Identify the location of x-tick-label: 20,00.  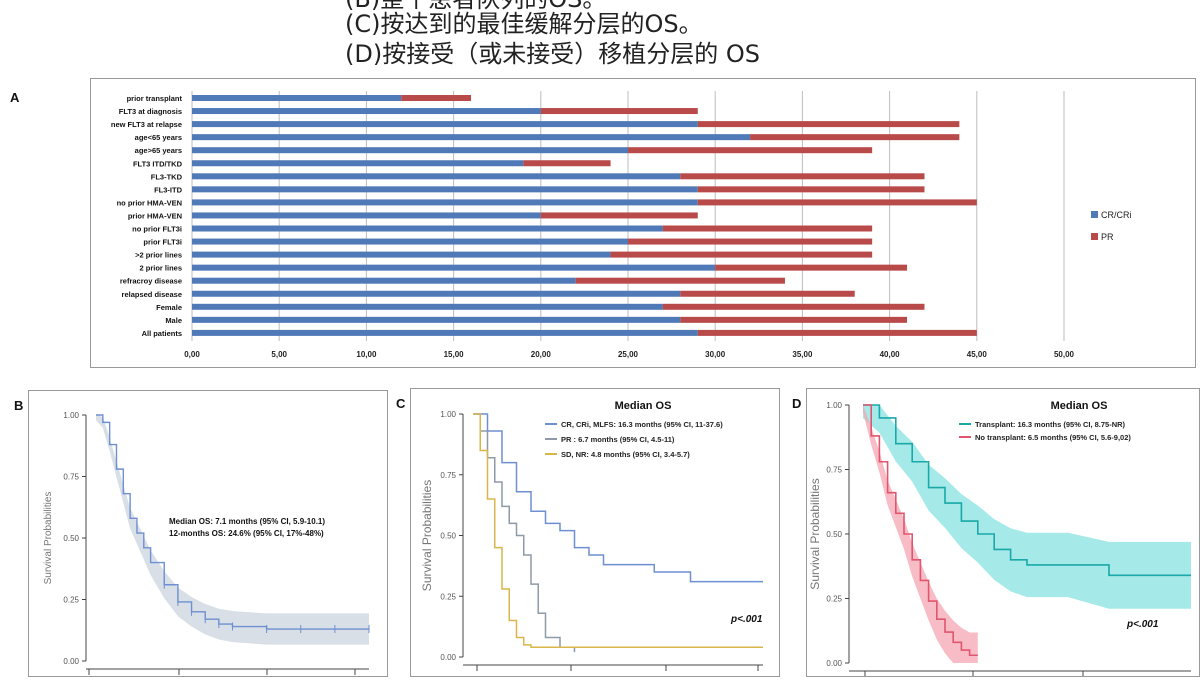
(541, 354).